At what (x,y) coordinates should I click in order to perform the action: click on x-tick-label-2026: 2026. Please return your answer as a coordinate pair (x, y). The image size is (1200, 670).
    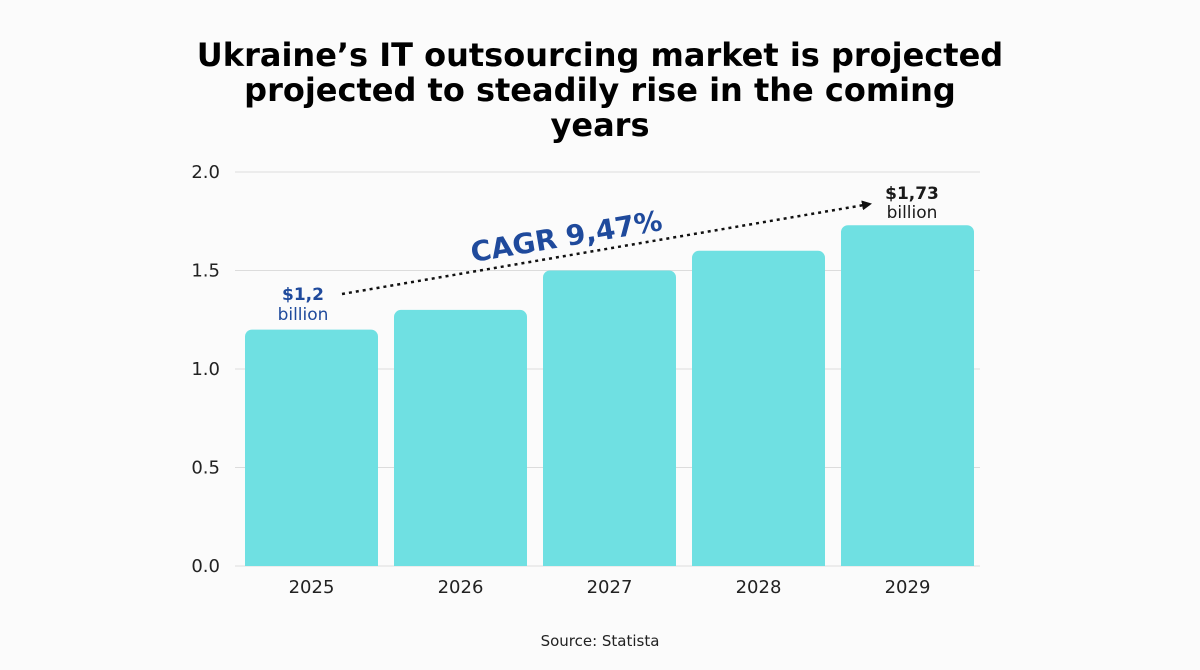
    Looking at the image, I should click on (461, 587).